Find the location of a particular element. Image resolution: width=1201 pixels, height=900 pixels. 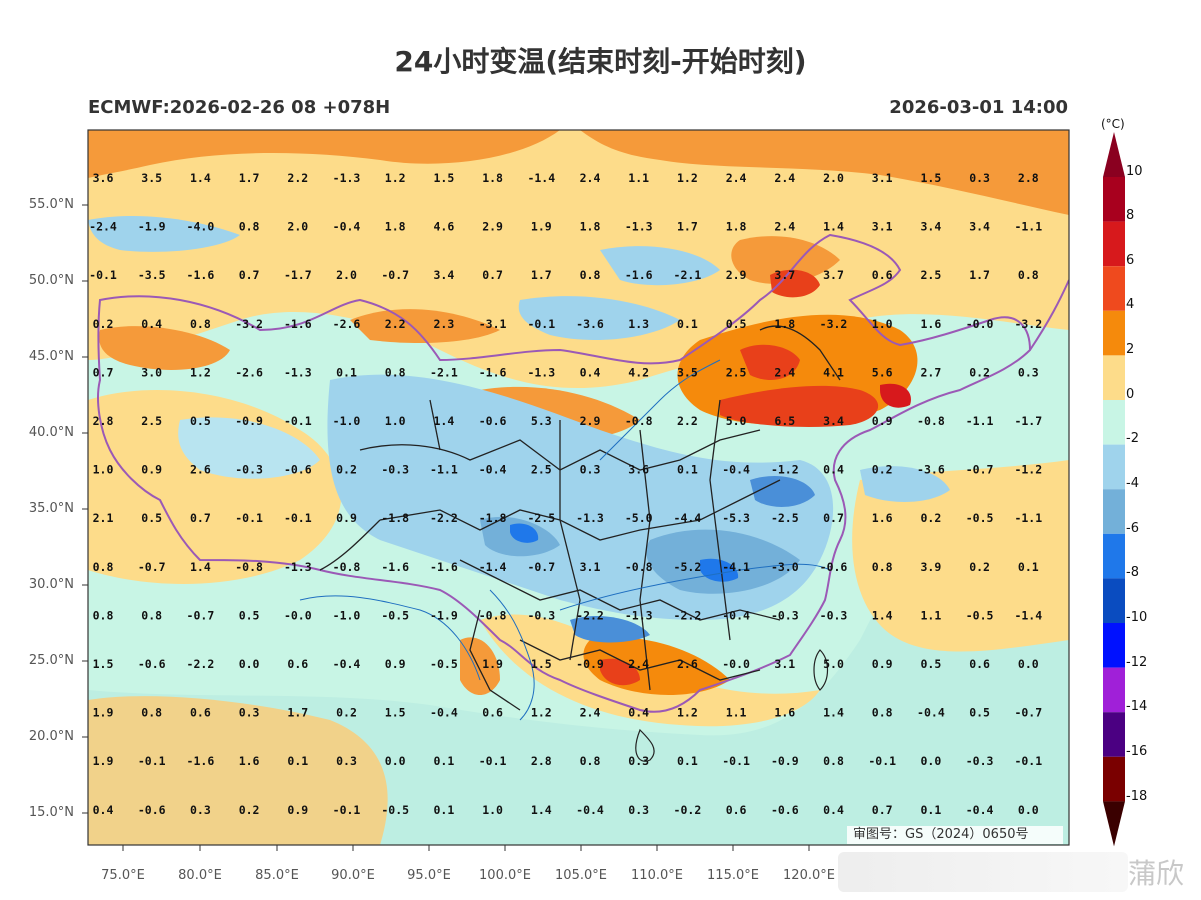

grid-value: -1.1 is located at coordinates (1028, 227).